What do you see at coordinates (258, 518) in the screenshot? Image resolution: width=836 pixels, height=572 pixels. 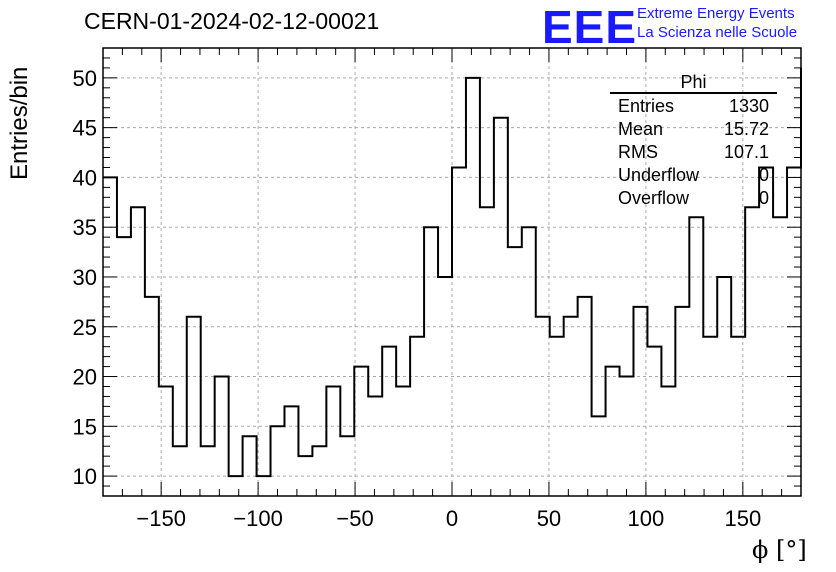 I see `x-tick-label: −100` at bounding box center [258, 518].